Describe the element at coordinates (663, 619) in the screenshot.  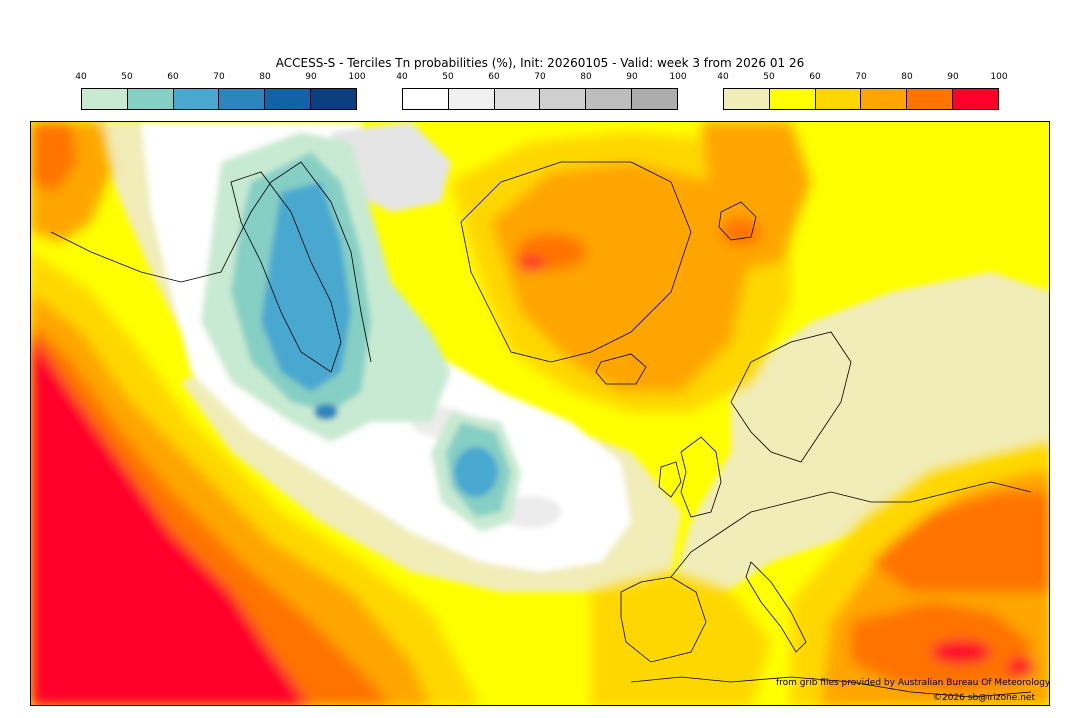
I see `coast-iberia` at that location.